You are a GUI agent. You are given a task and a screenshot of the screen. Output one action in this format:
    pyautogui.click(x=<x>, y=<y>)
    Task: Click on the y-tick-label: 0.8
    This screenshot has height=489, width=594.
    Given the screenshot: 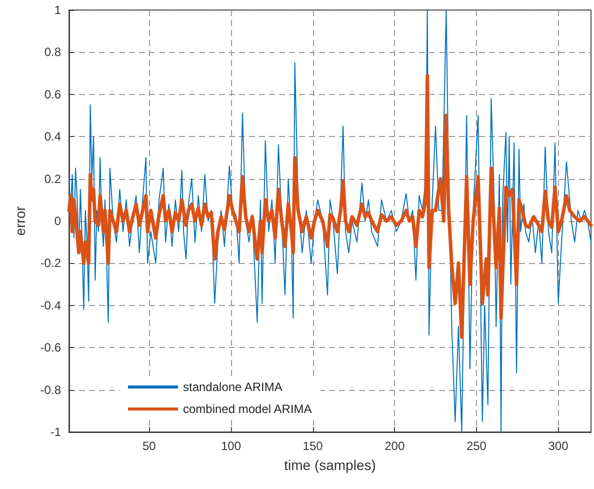 What is the action you would take?
    pyautogui.click(x=53, y=52)
    